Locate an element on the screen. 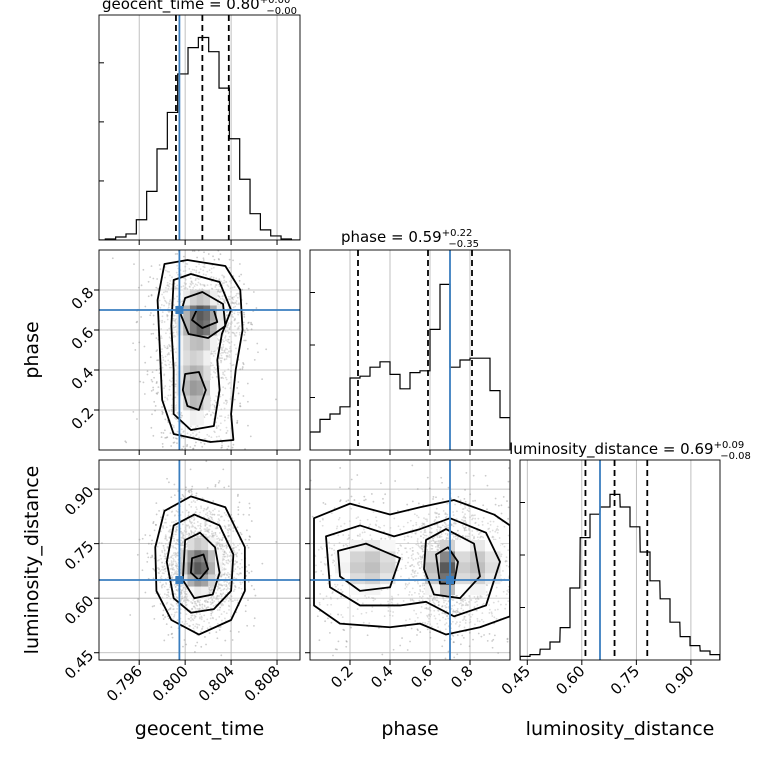 The image size is (760, 764). hist-geocent_time-title-main: geocent_time = 0.80 is located at coordinates (181, 7).